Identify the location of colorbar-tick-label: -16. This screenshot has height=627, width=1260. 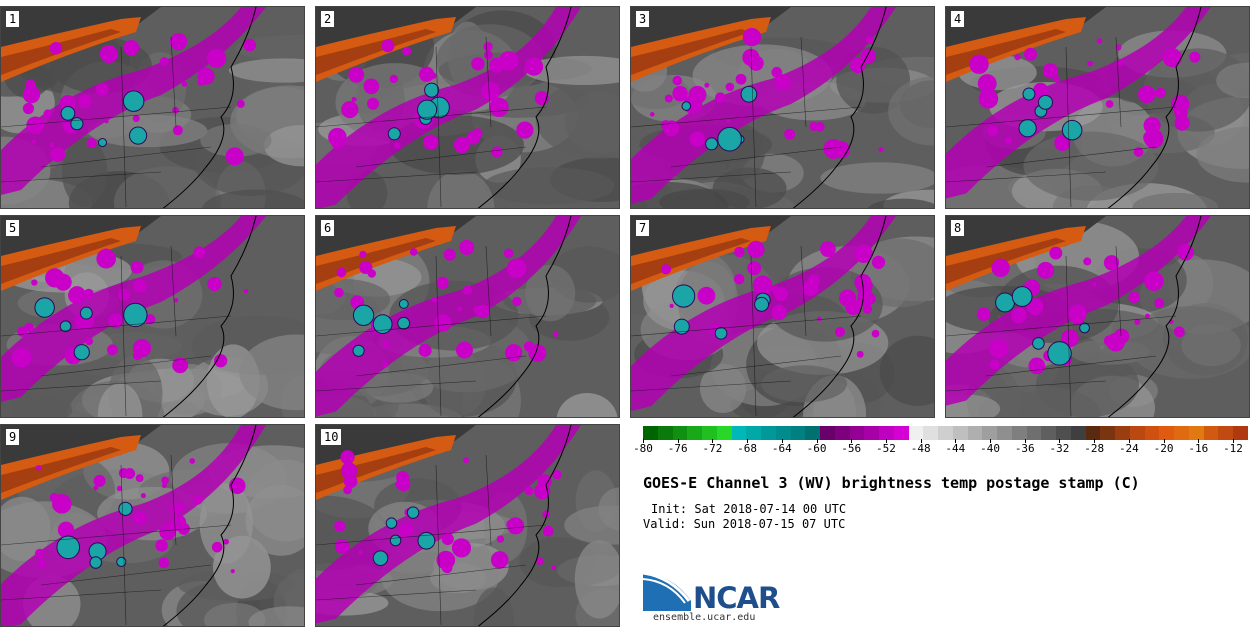
(1198, 448).